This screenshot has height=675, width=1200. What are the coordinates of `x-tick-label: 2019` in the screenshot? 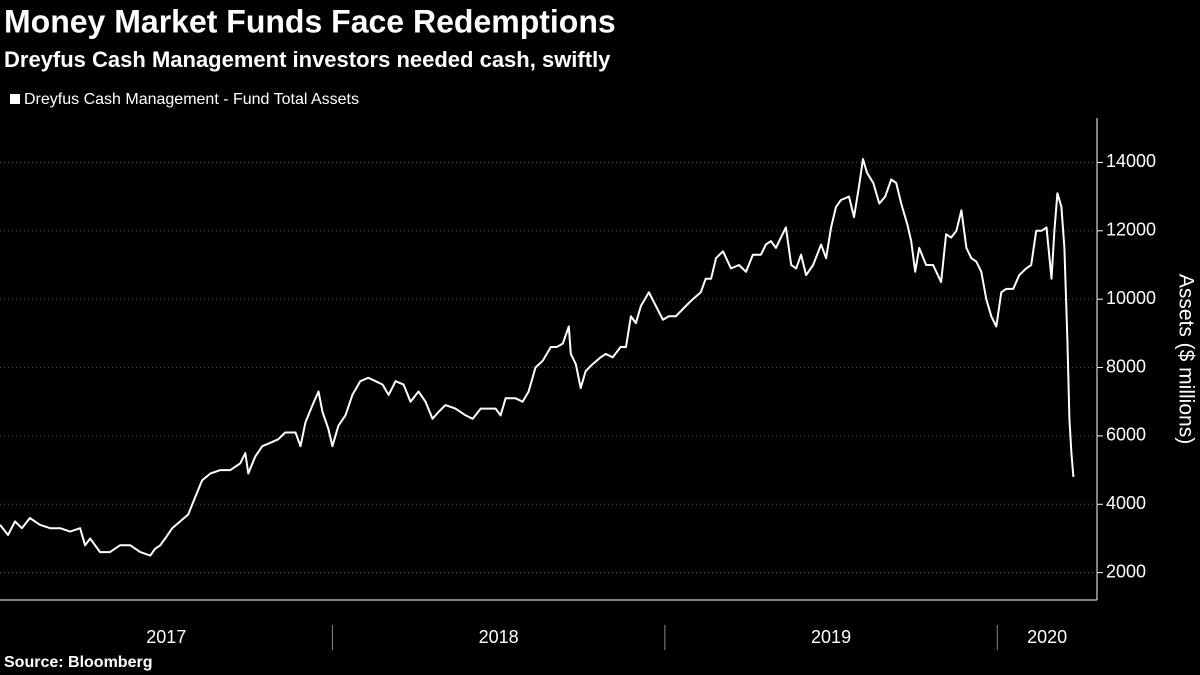 It's located at (831, 637).